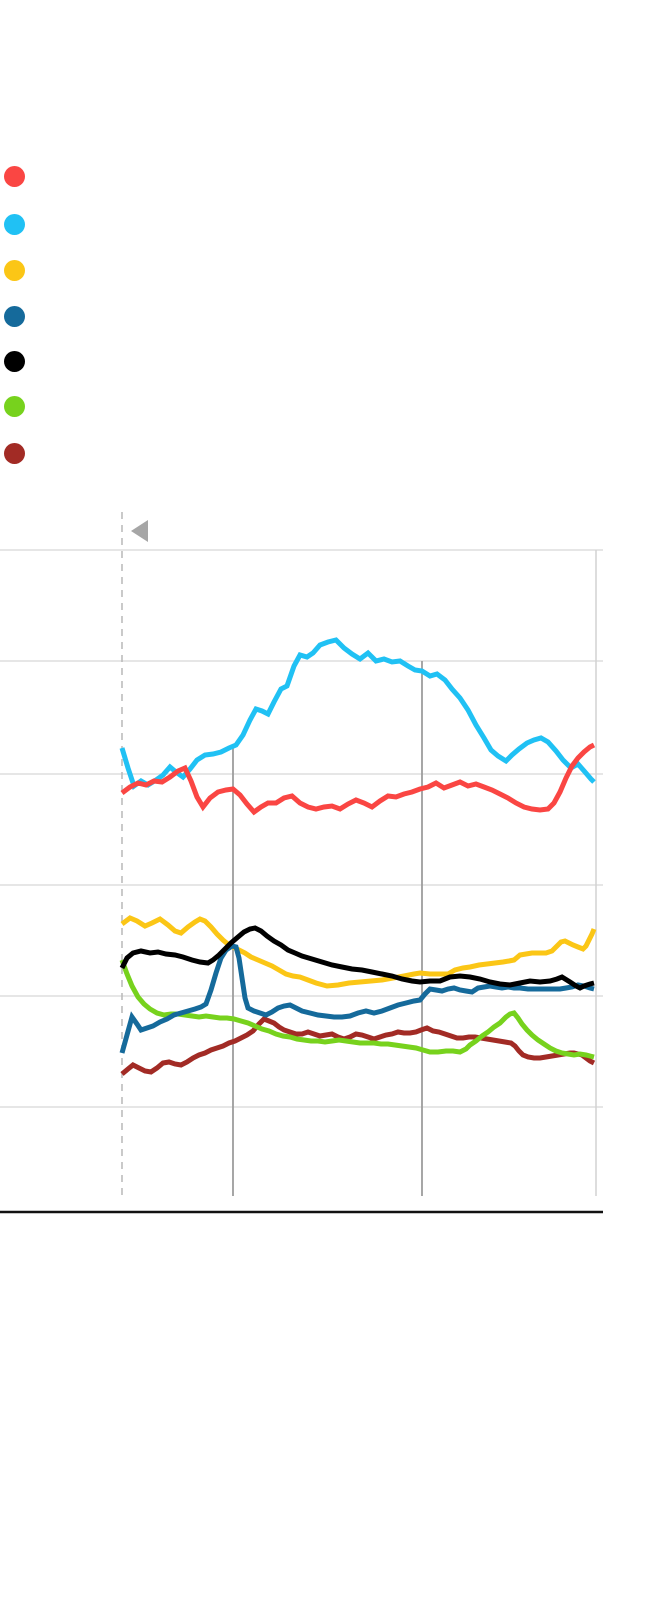 Image resolution: width=670 pixels, height=1612 pixels. What do you see at coordinates (358, 779) in the screenshot?
I see `series-line-red` at bounding box center [358, 779].